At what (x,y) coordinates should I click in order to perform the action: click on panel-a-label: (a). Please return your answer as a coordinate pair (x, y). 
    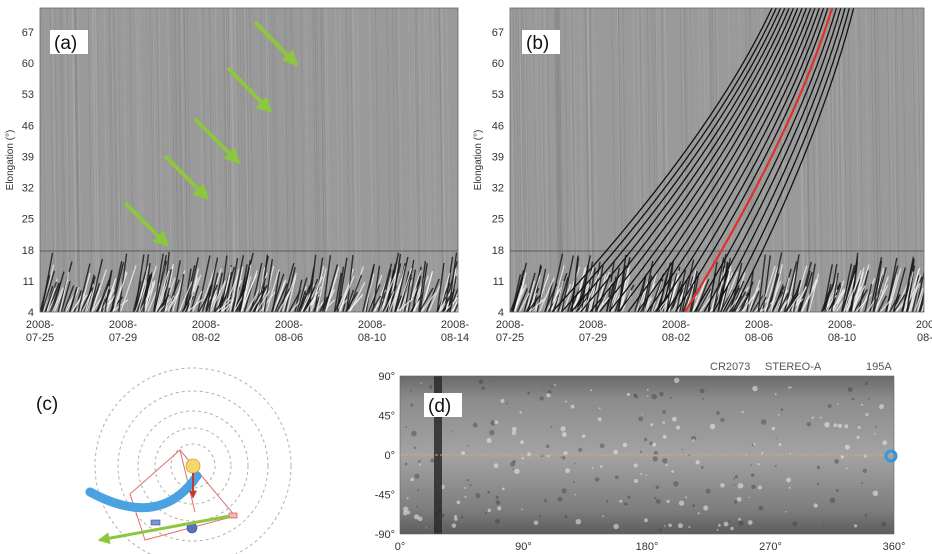
    Looking at the image, I should click on (65, 43).